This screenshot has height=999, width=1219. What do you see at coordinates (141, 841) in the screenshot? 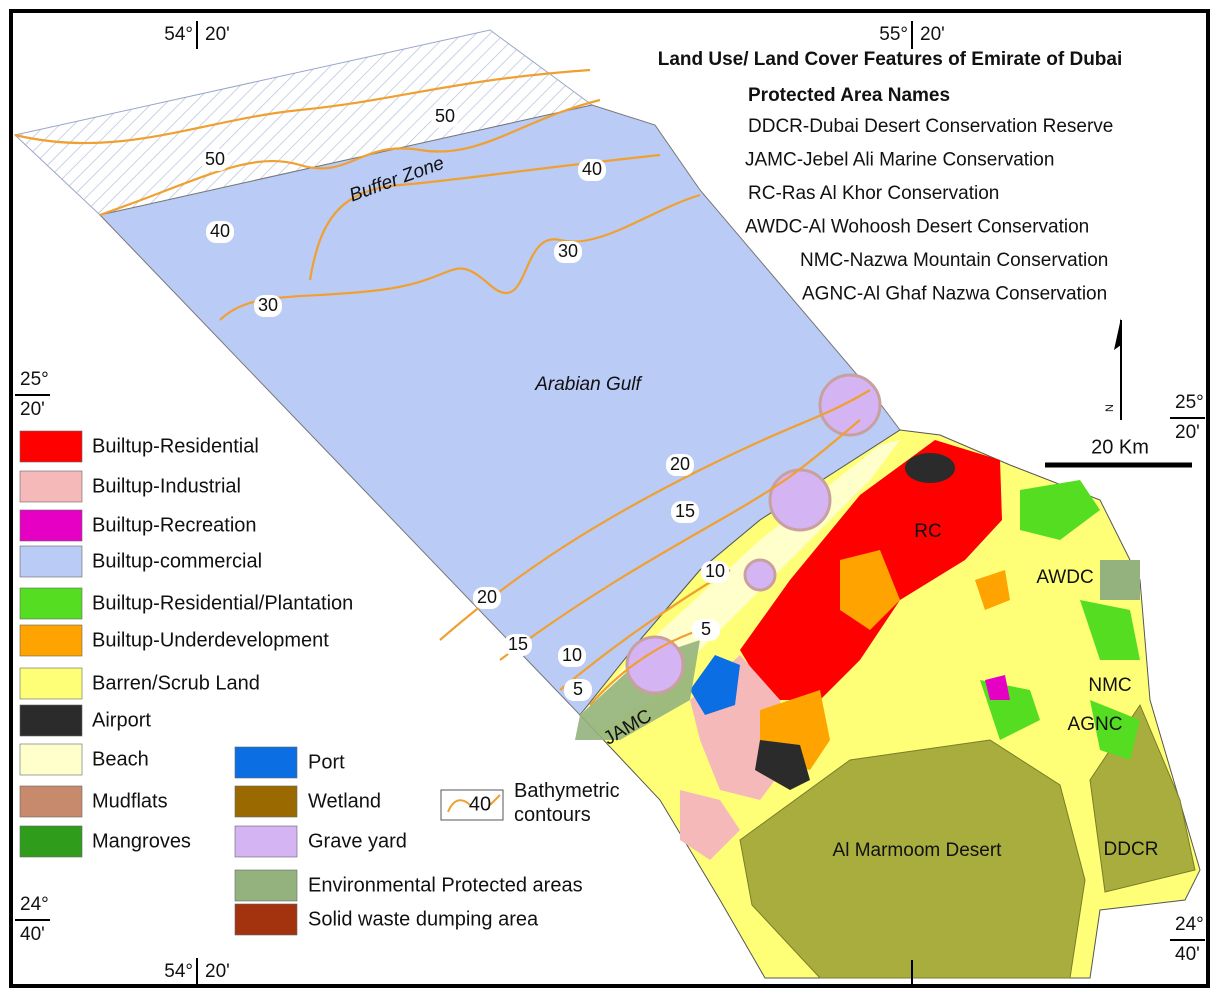
I see `legend-label: Mangroves` at bounding box center [141, 841].